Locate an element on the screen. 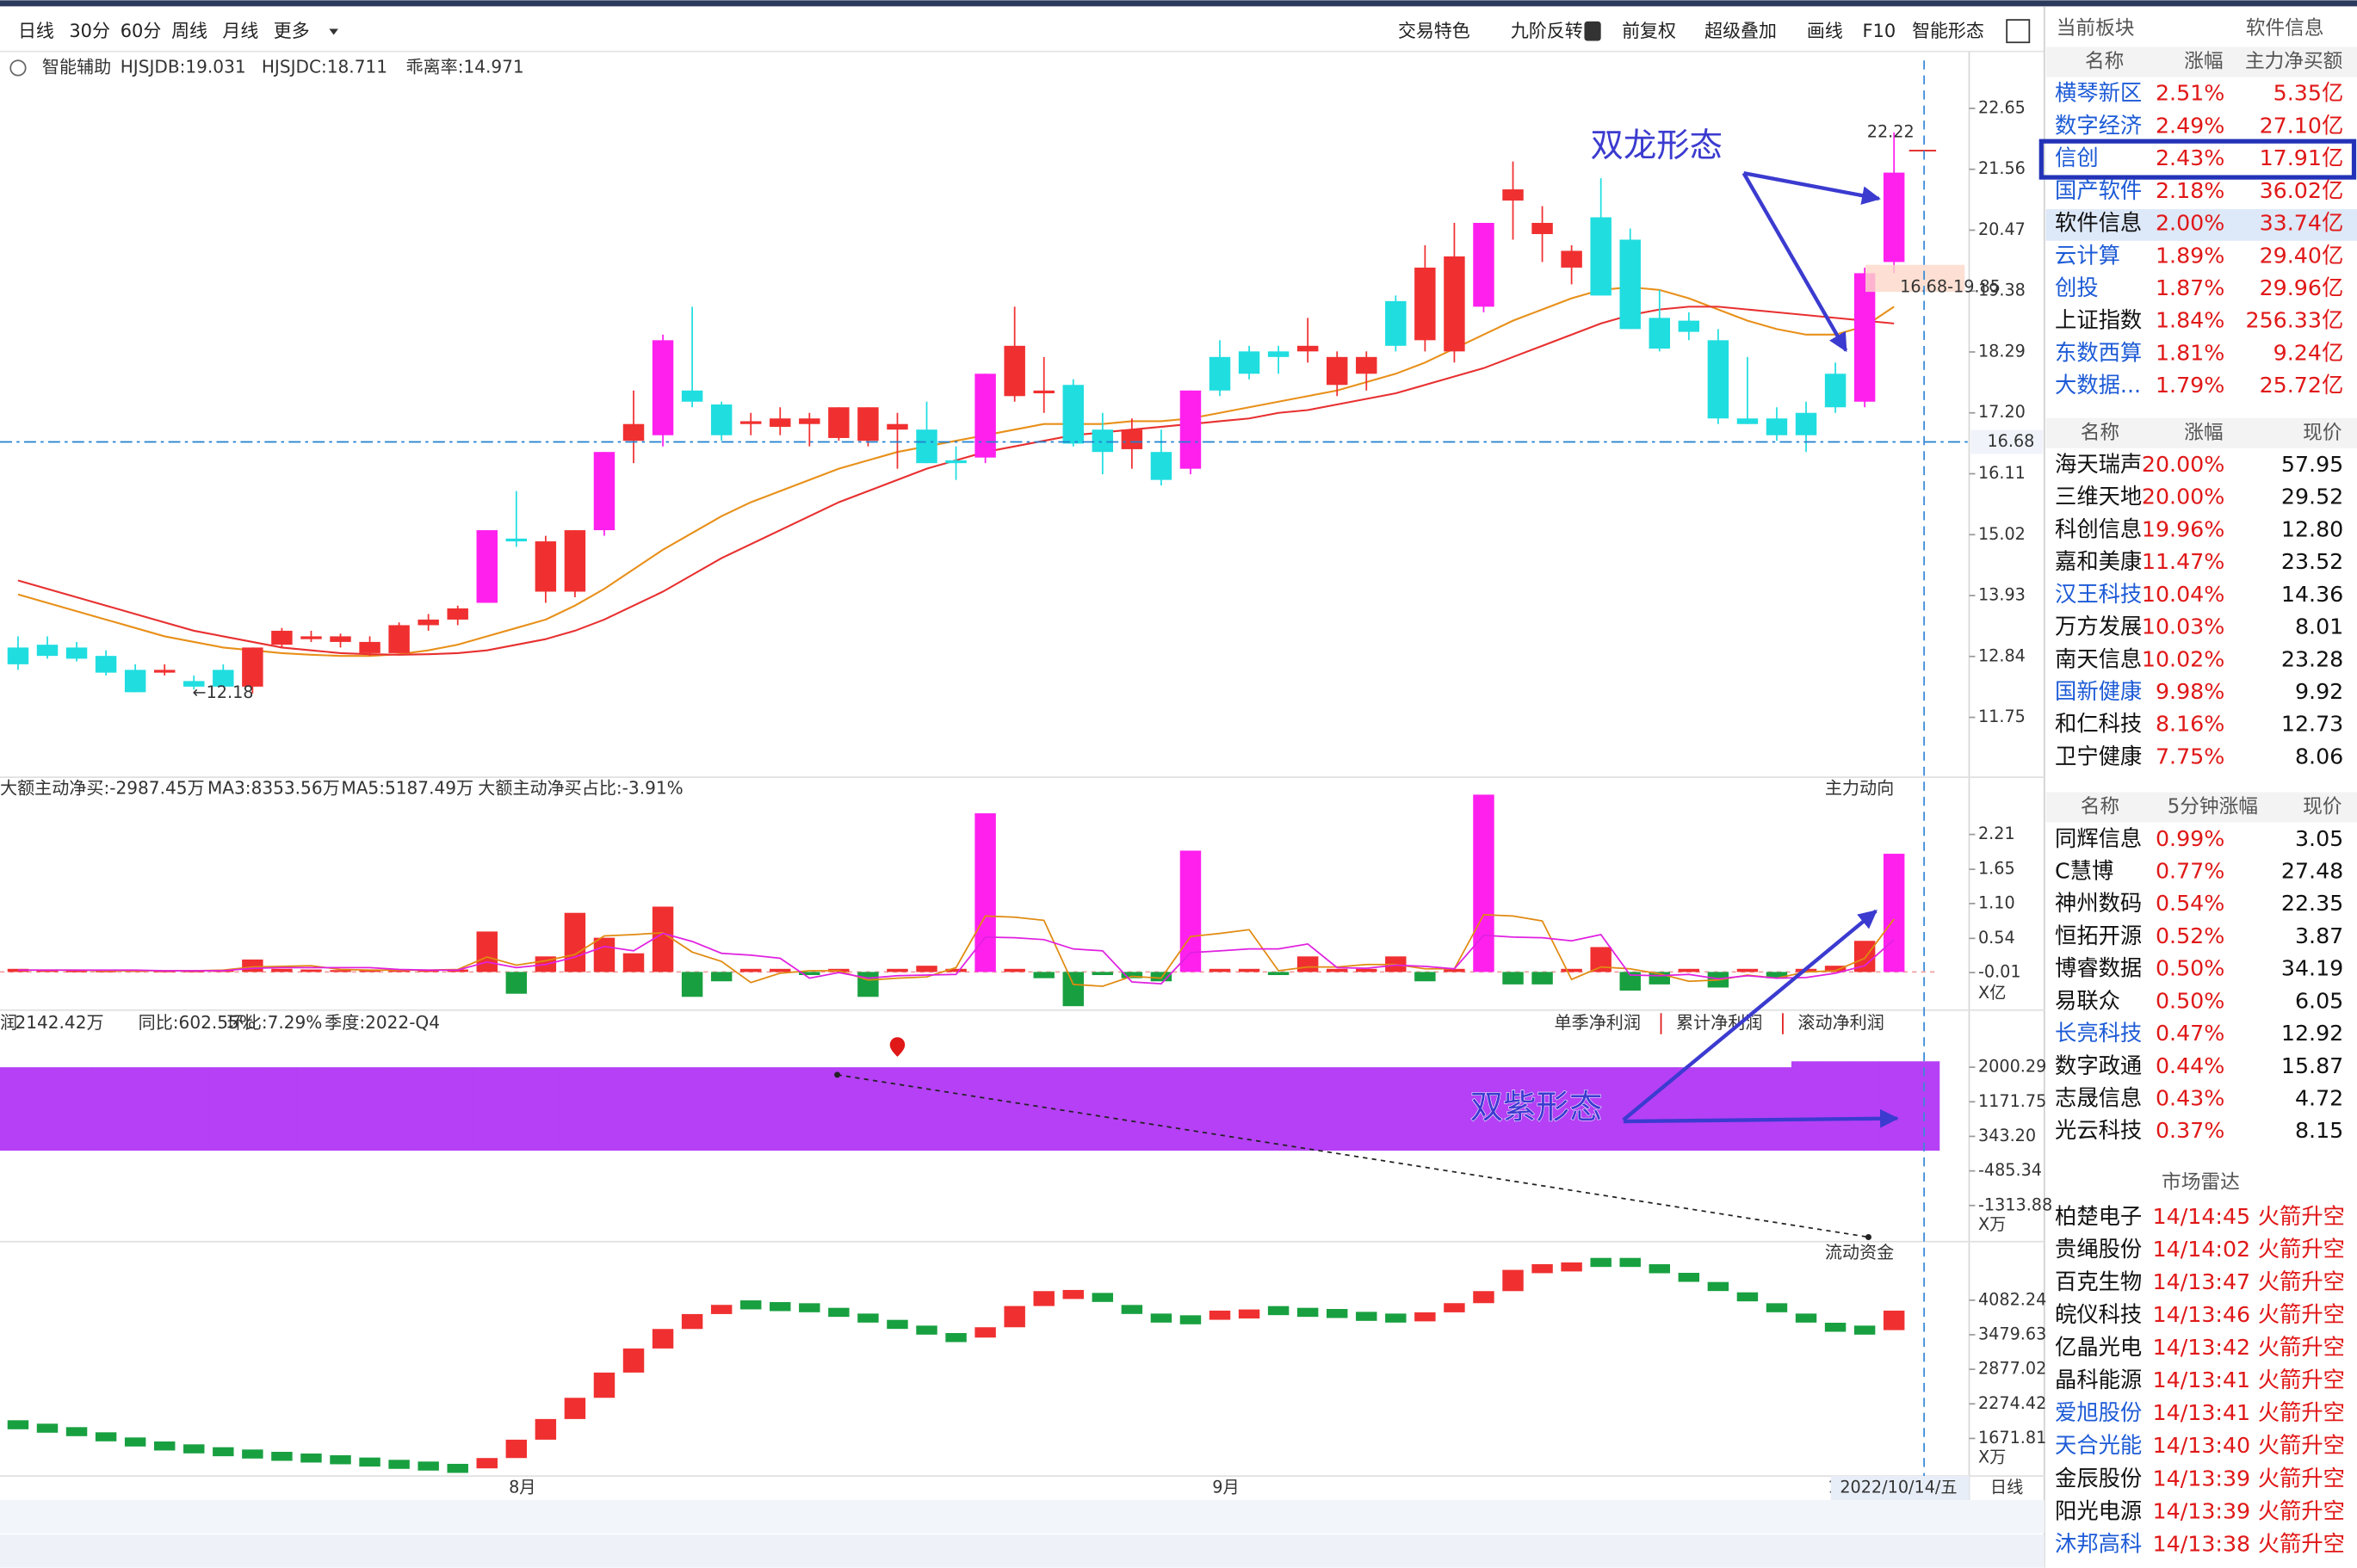 This screenshot has width=2357, height=1568. stock-name: 柏楚电子 is located at coordinates (2098, 1217).